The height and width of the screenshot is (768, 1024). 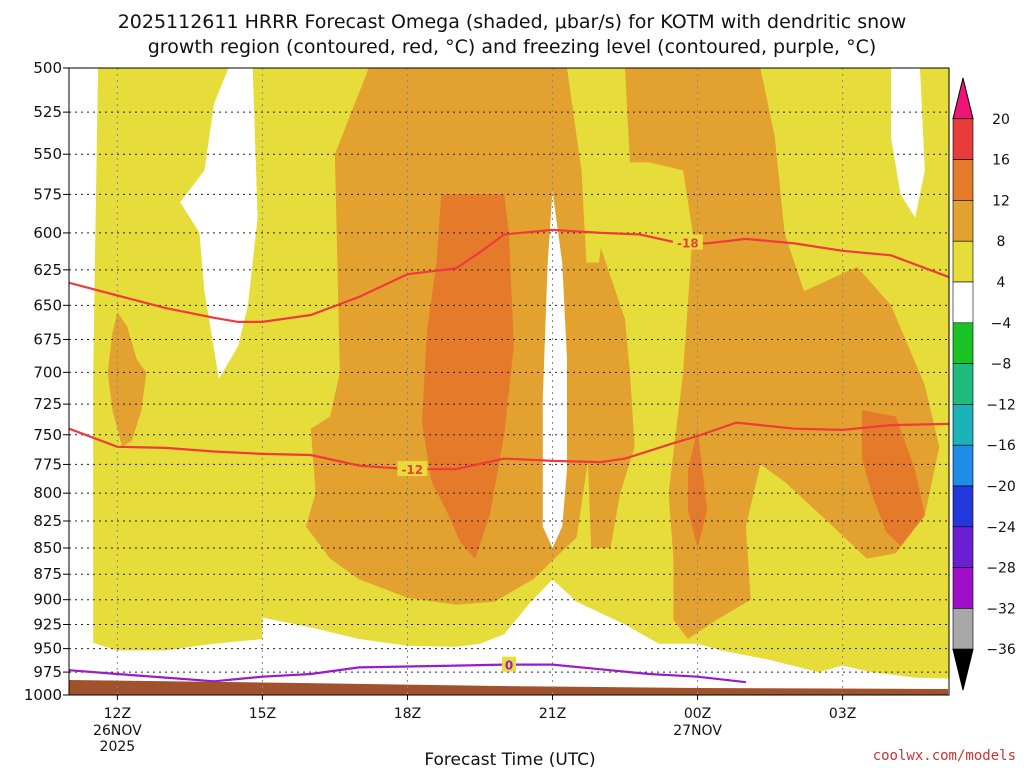 I want to click on contour-label-0: -18, so click(x=688, y=244).